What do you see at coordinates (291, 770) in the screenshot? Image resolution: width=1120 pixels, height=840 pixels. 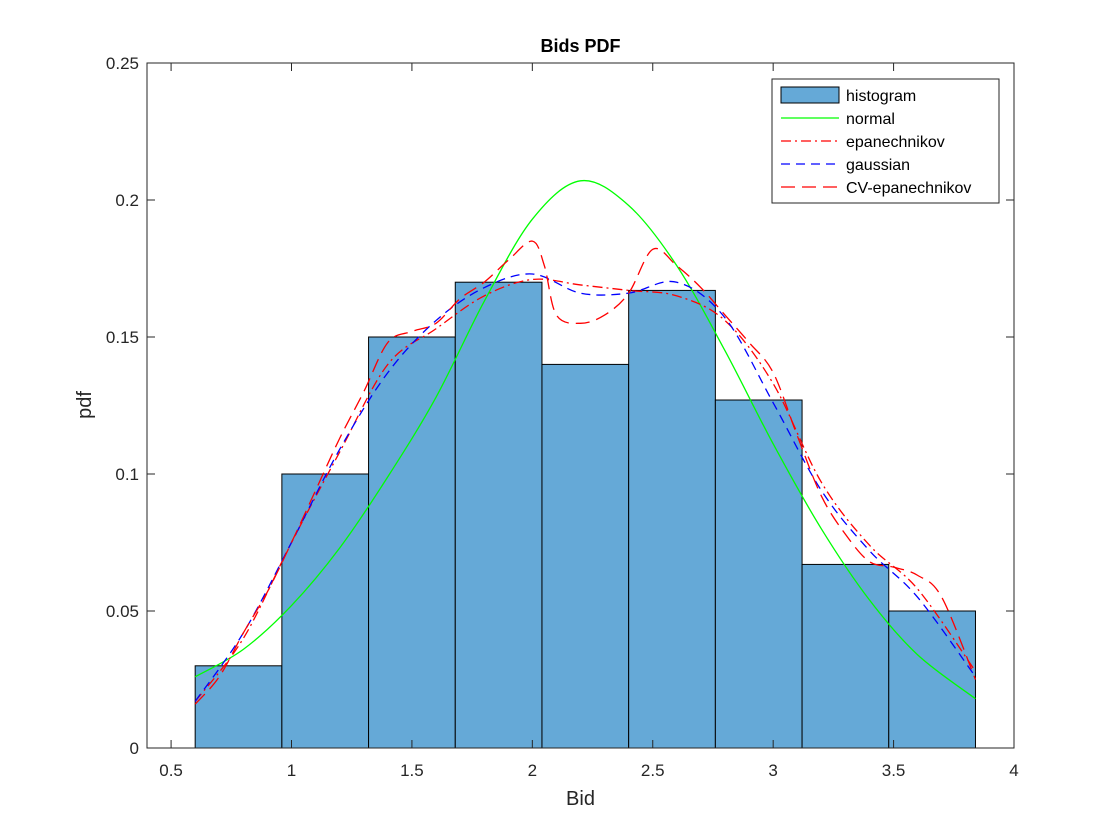 I see `x-tick-label: 1` at bounding box center [291, 770].